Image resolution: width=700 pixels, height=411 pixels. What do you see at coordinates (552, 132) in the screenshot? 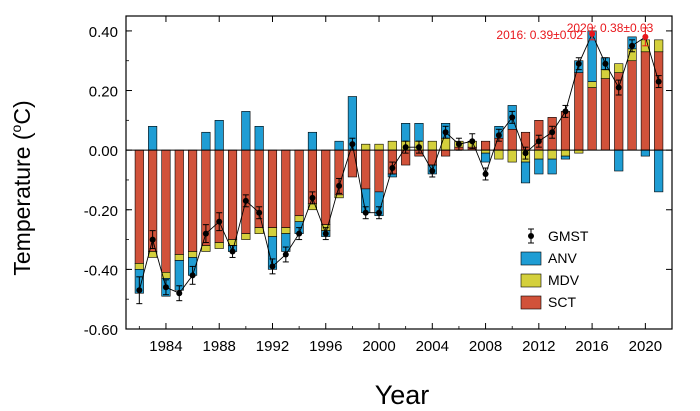
I see `gmst-point-2013` at bounding box center [552, 132].